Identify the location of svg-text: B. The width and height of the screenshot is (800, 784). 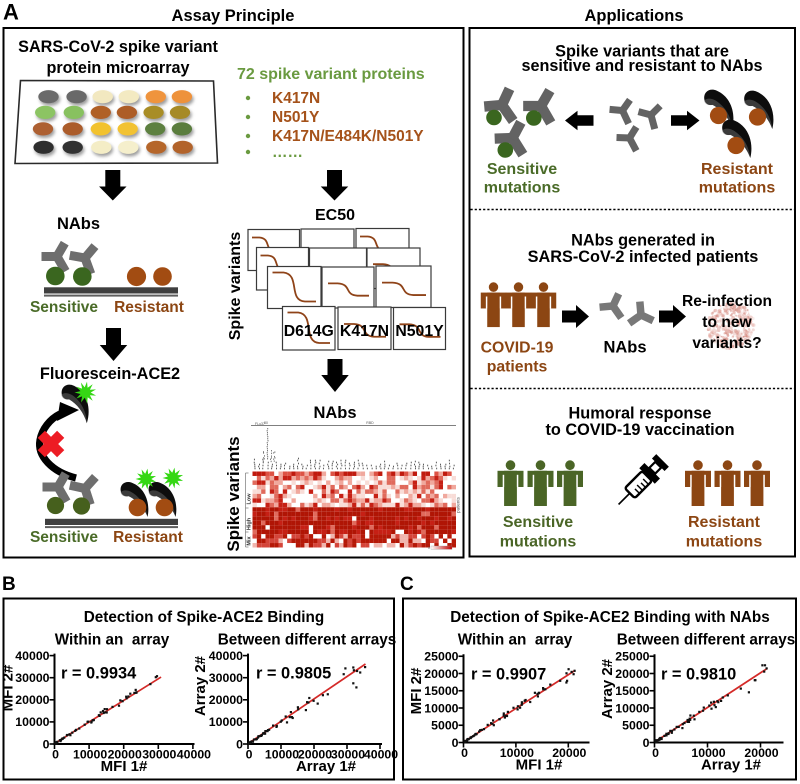
(9, 584).